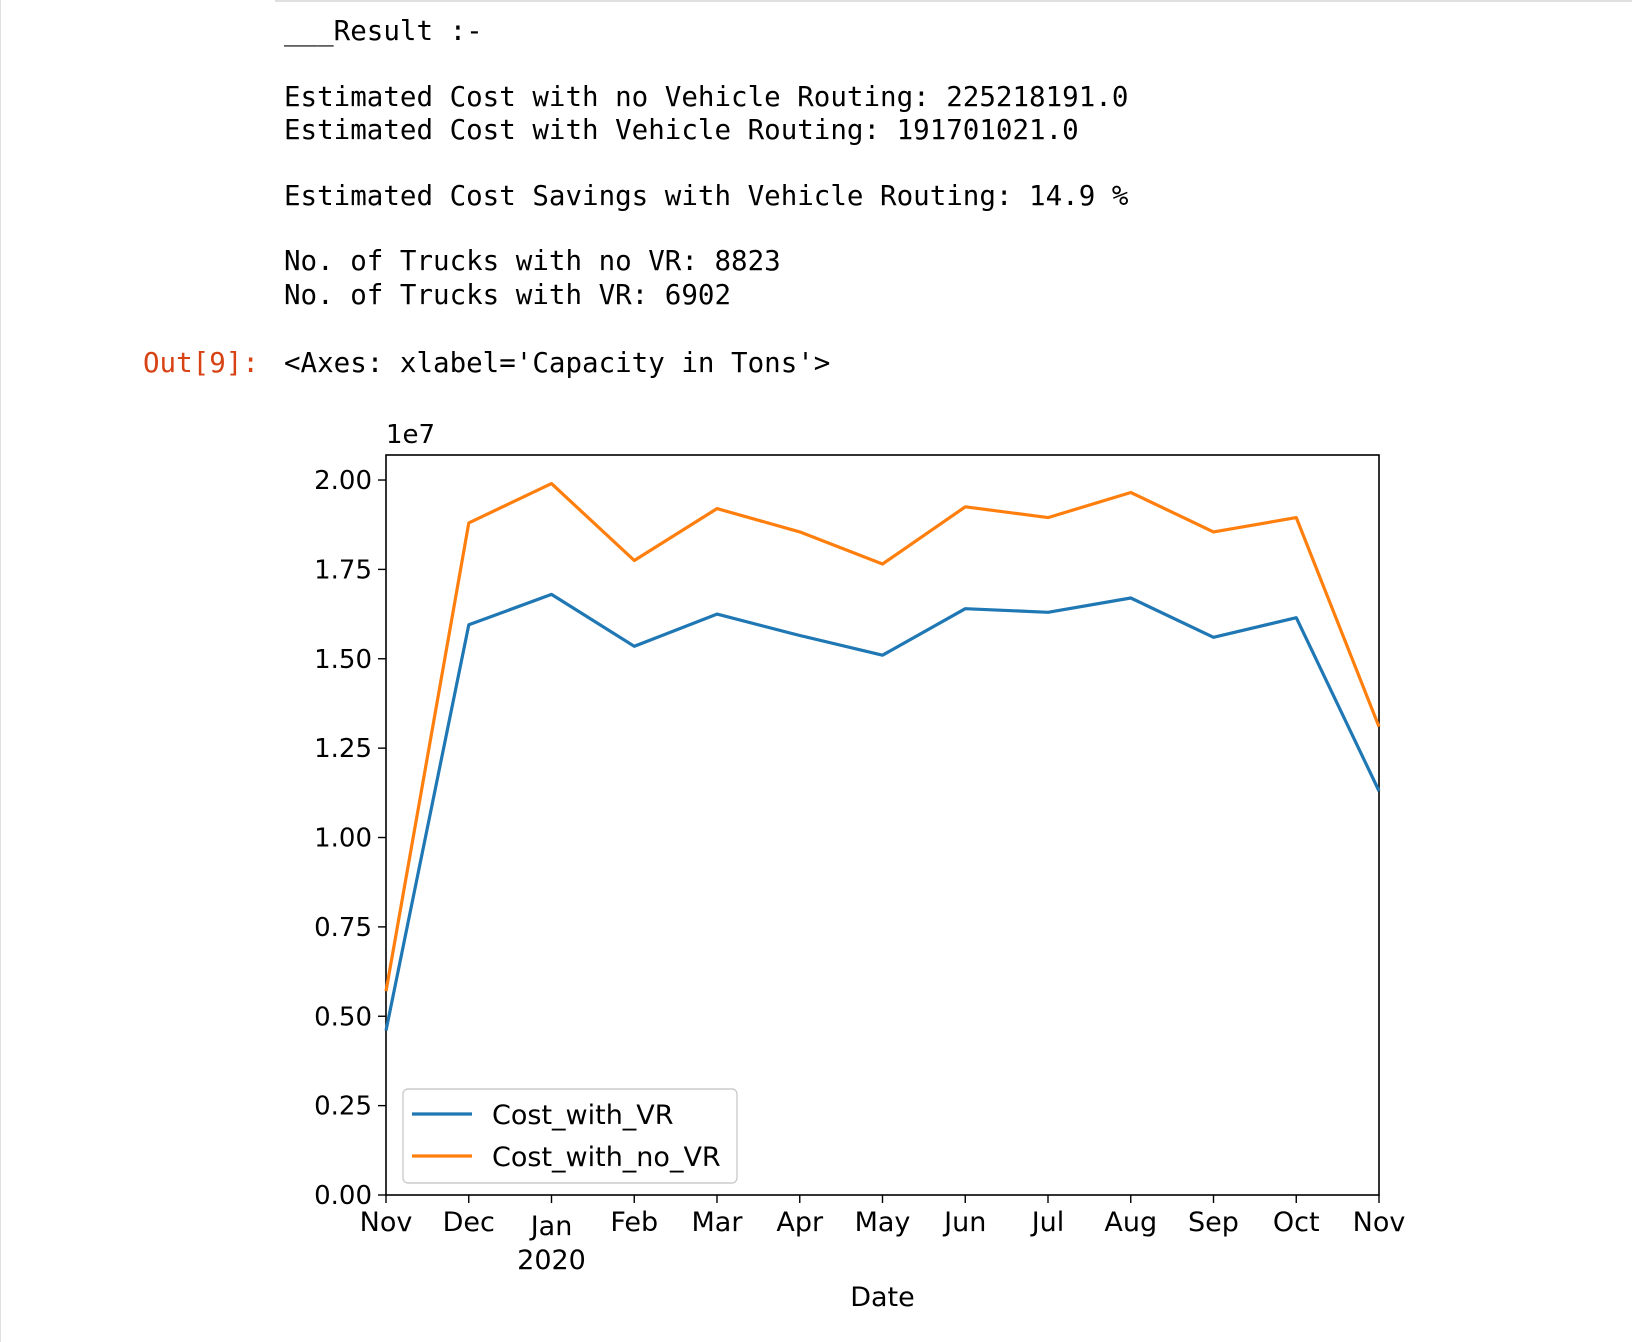  What do you see at coordinates (718, 1222) in the screenshot?
I see `x-tick-label: Mar` at bounding box center [718, 1222].